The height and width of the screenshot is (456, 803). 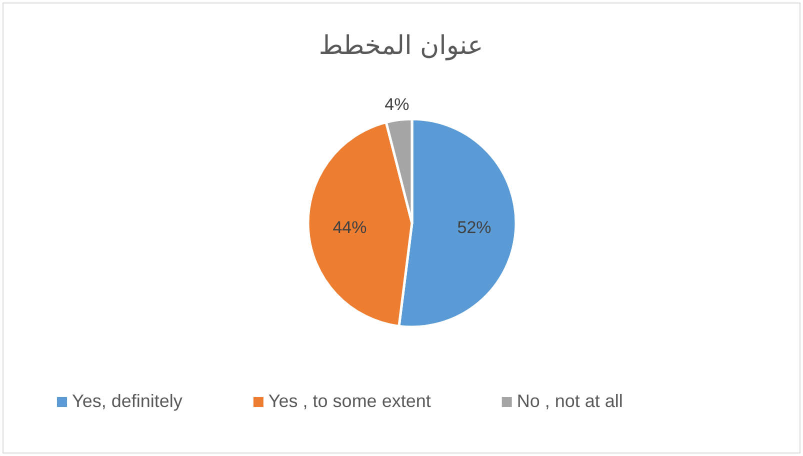 What do you see at coordinates (127, 401) in the screenshot?
I see `legend-label: Yes, definitely` at bounding box center [127, 401].